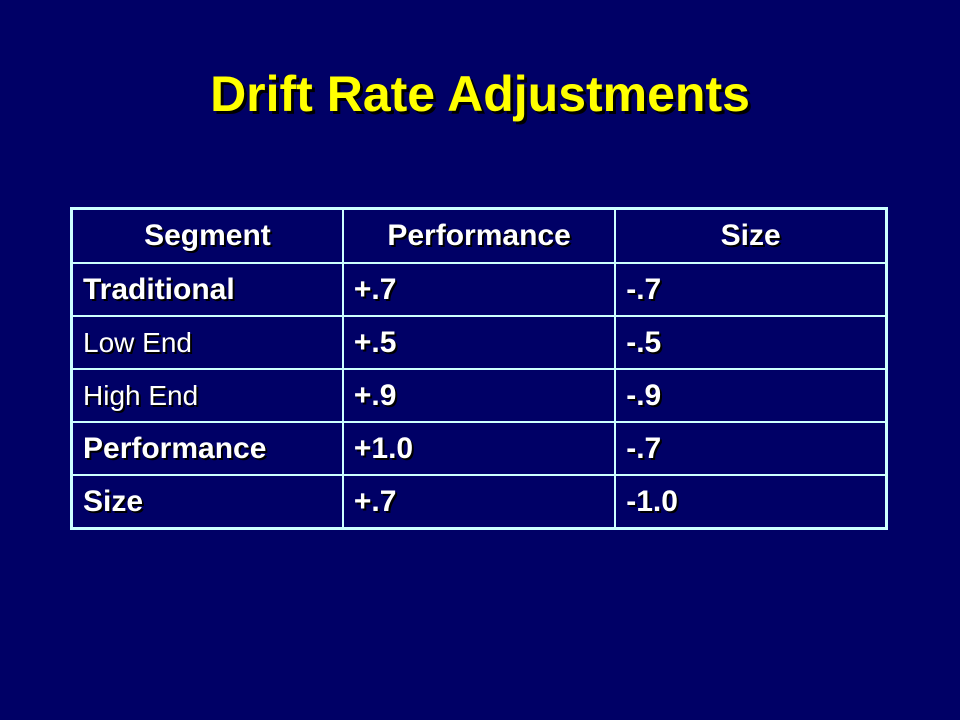 The image size is (960, 720). What do you see at coordinates (751, 235) in the screenshot?
I see `header-size: Size` at bounding box center [751, 235].